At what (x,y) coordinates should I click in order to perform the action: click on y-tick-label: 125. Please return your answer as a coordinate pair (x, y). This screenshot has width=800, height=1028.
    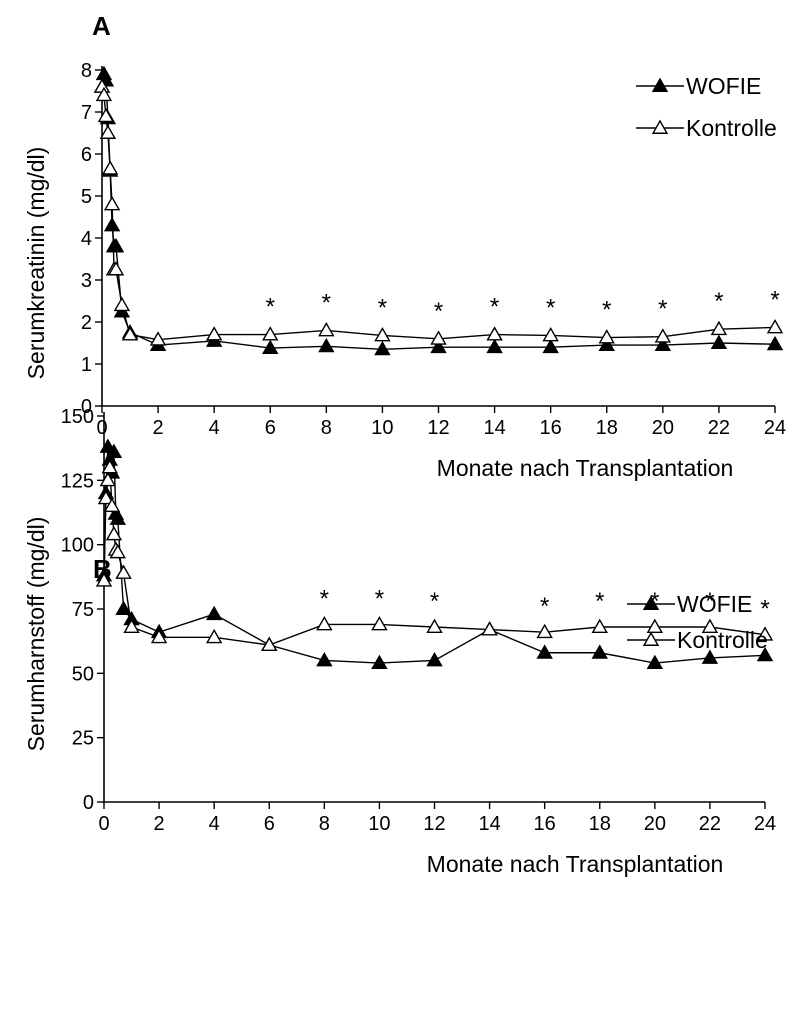
    Looking at the image, I should click on (77, 481).